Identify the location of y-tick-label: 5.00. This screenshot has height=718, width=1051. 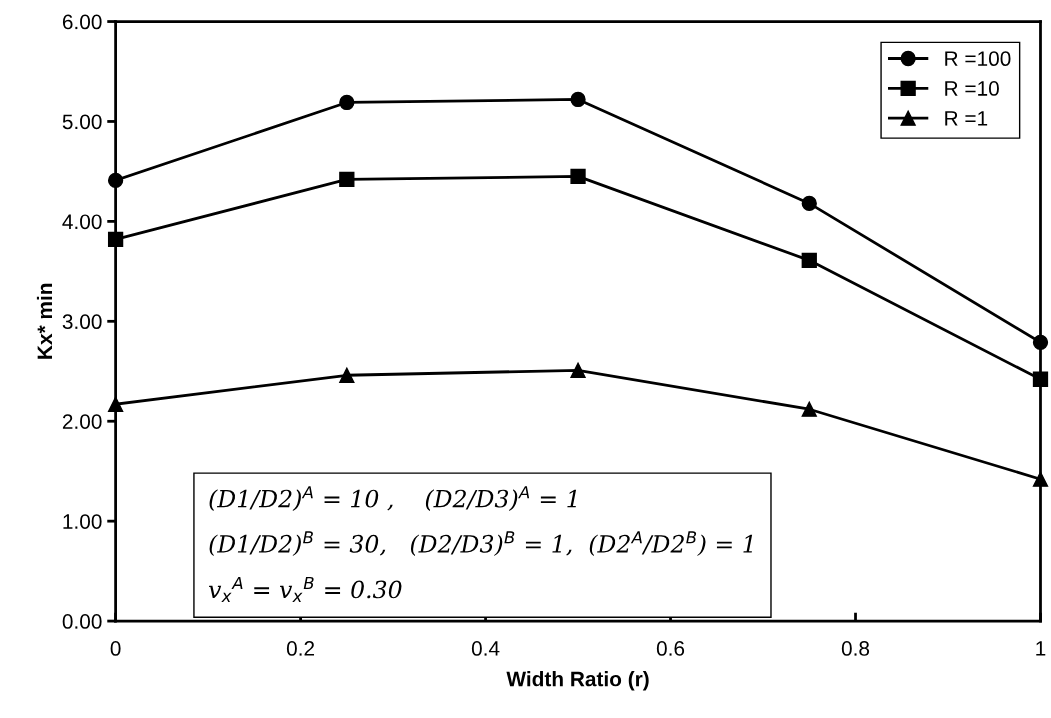
(82, 122).